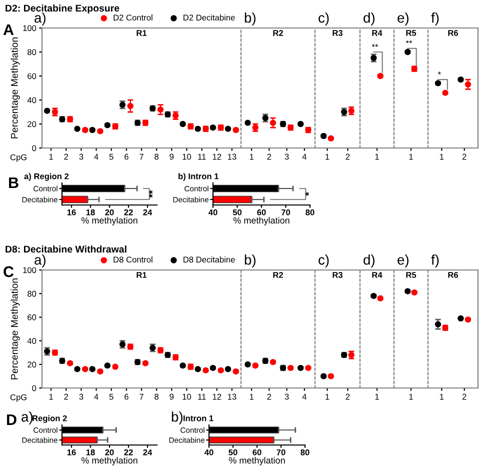 Image resolution: width=483 pixels, height=470 pixels. What do you see at coordinates (34, 388) in the screenshot?
I see `y-tick-label: 0` at bounding box center [34, 388].